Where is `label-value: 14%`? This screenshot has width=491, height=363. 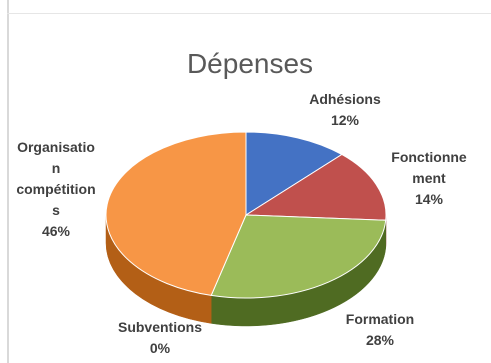 label-value: 14% is located at coordinates (429, 199).